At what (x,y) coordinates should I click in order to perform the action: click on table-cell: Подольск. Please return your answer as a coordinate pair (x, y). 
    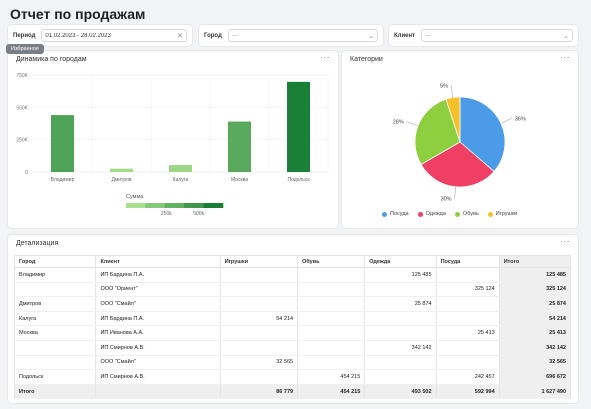
    Looking at the image, I should click on (55, 377).